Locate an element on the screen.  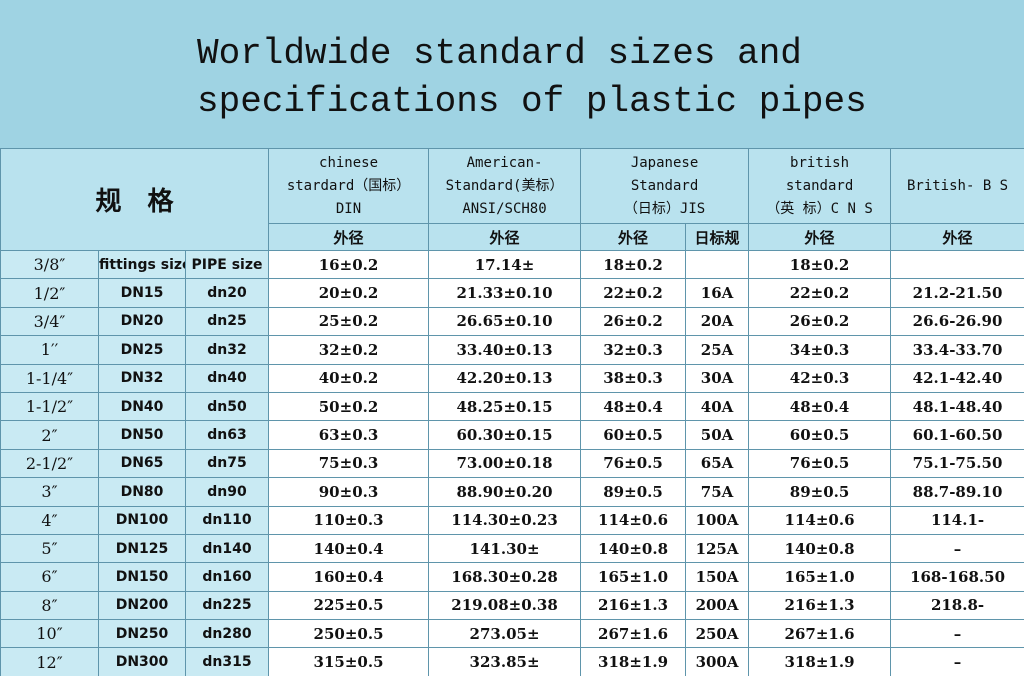
cell: 267±1.6 is located at coordinates (820, 634).